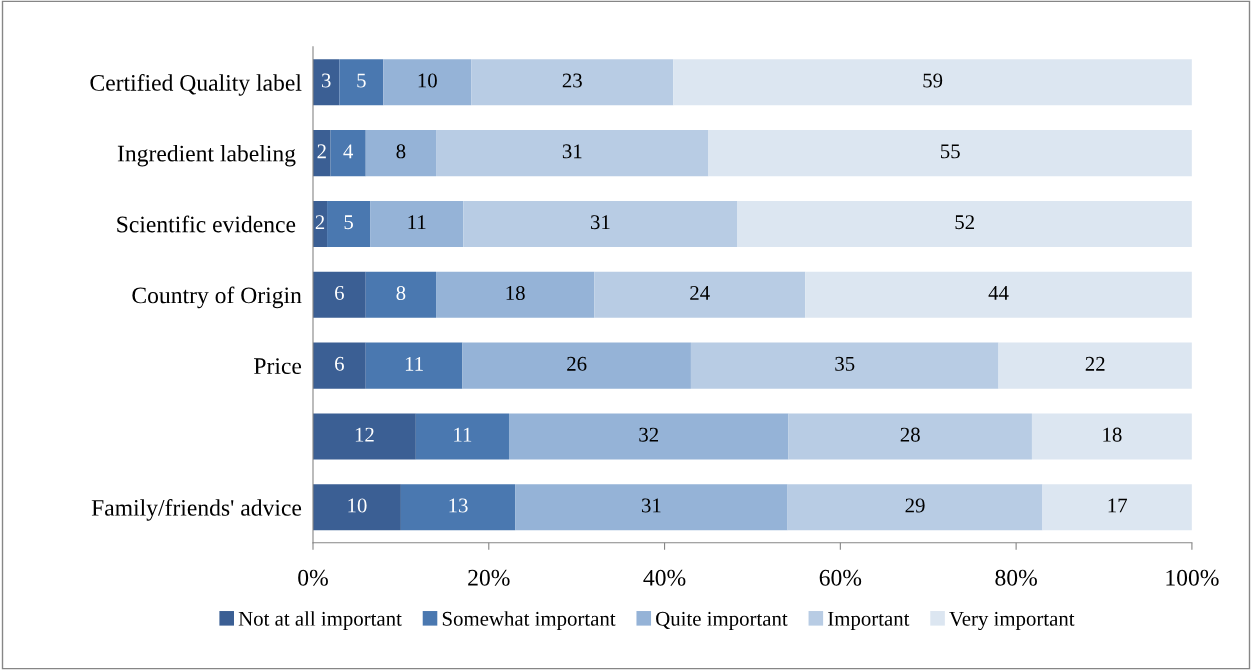 This screenshot has height=670, width=1252. What do you see at coordinates (196, 85) in the screenshot?
I see `y-tick-label: Certified Quality label` at bounding box center [196, 85].